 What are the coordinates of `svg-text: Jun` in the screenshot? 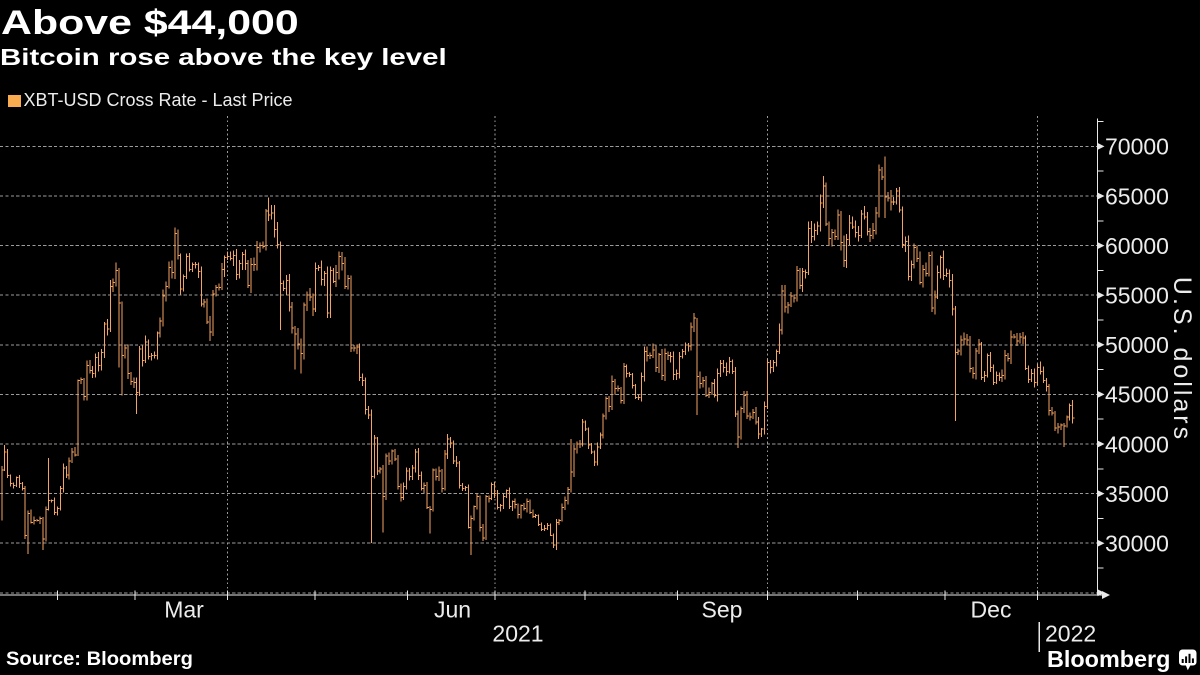 It's located at (452, 610).